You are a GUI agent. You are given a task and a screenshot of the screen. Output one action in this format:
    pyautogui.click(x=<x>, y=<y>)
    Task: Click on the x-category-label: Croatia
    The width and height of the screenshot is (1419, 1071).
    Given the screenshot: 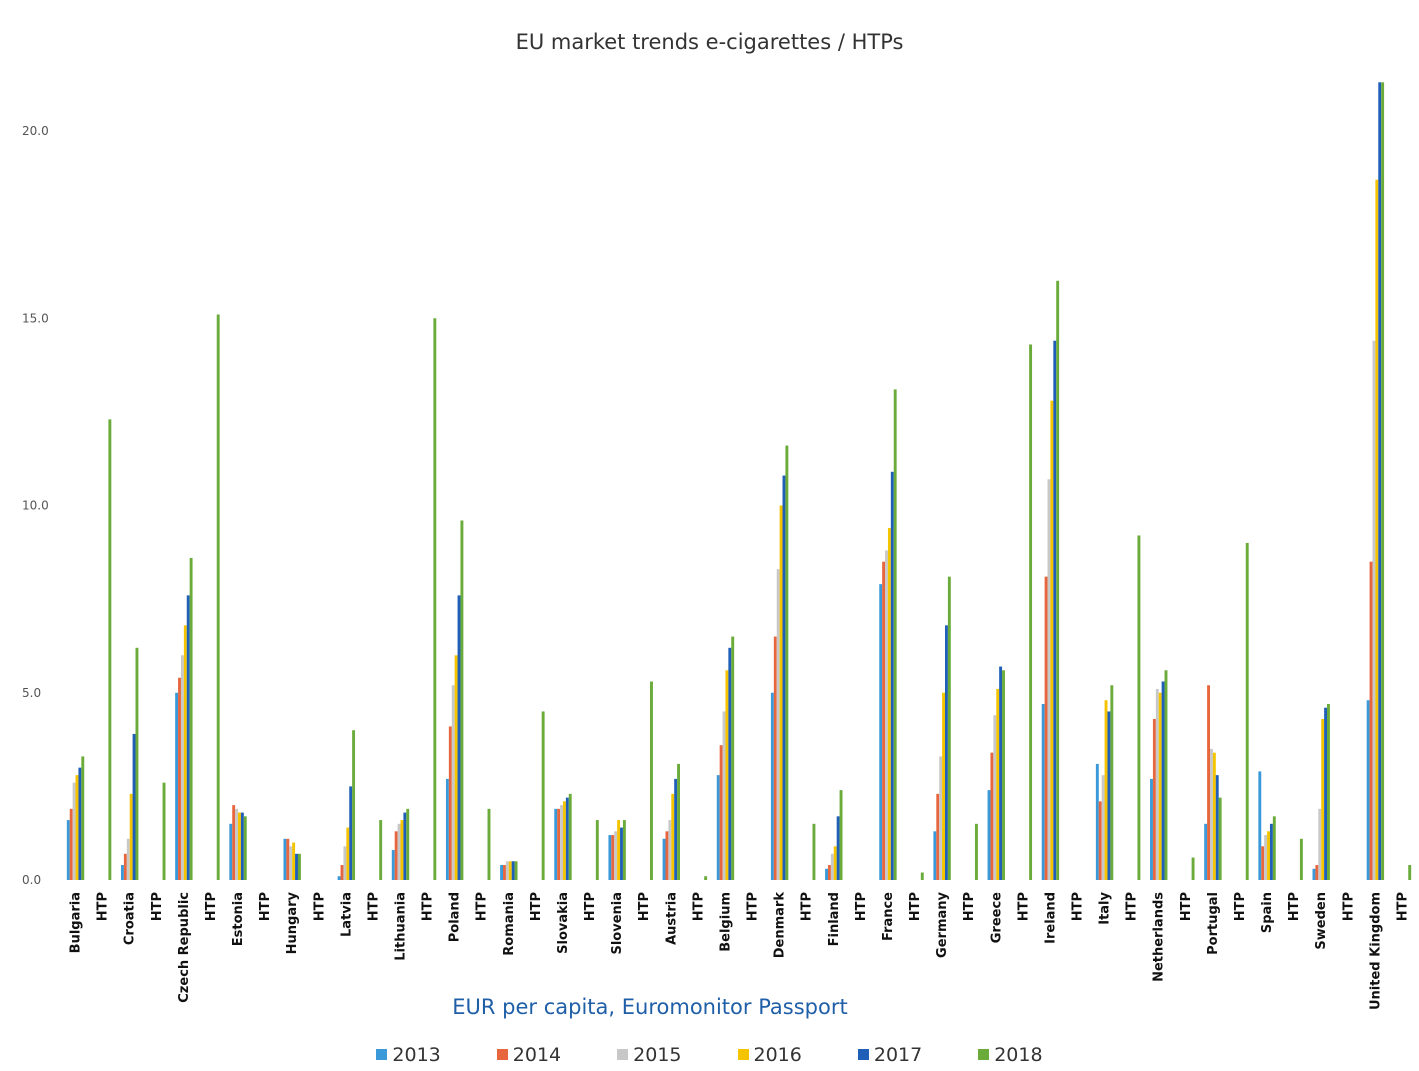 What is the action you would take?
    pyautogui.click(x=130, y=918)
    